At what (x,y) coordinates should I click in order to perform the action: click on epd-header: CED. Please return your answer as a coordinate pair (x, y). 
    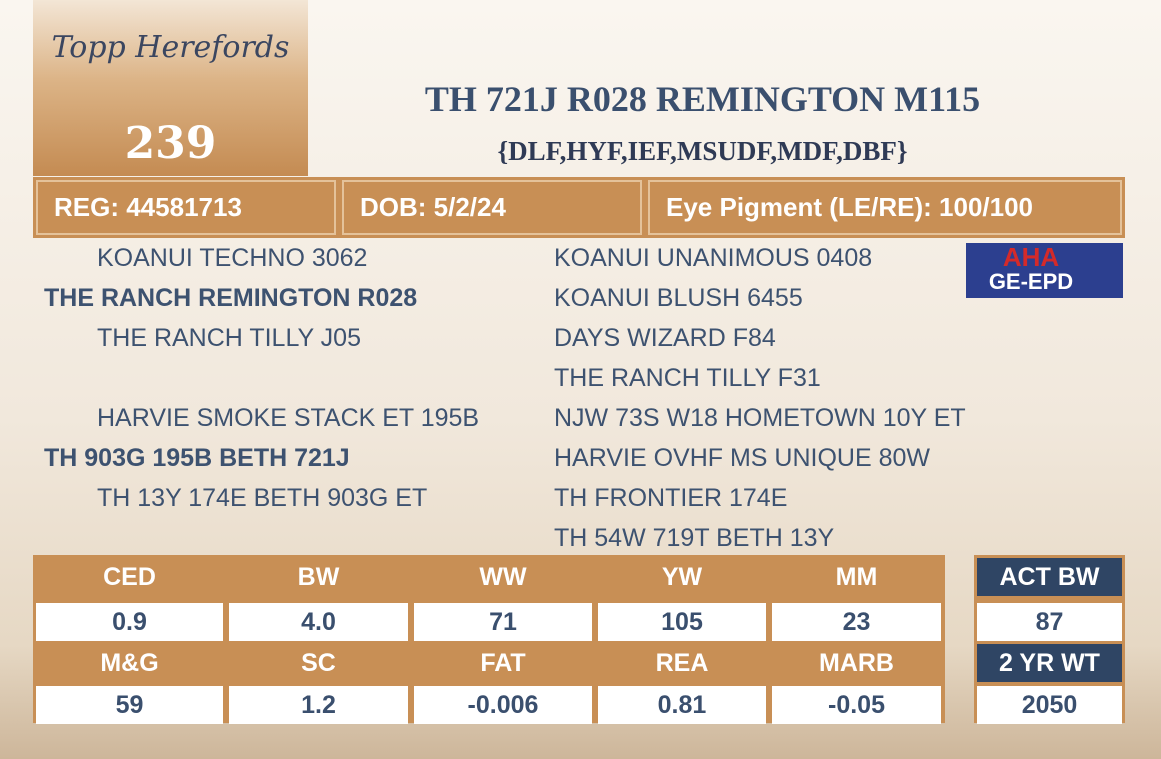
    Looking at the image, I should click on (129, 577).